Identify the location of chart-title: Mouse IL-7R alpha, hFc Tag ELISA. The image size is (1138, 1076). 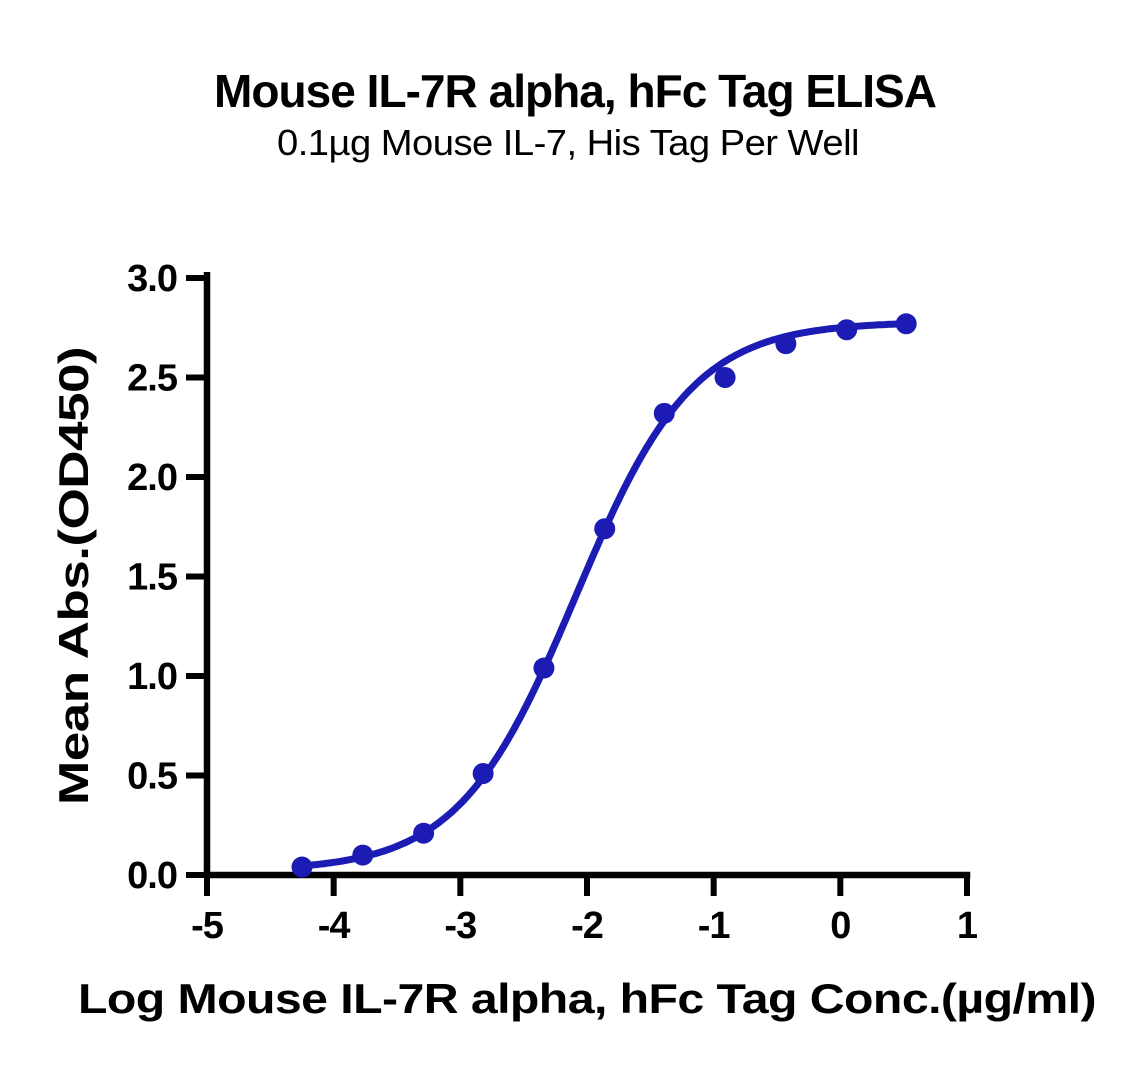
(575, 91).